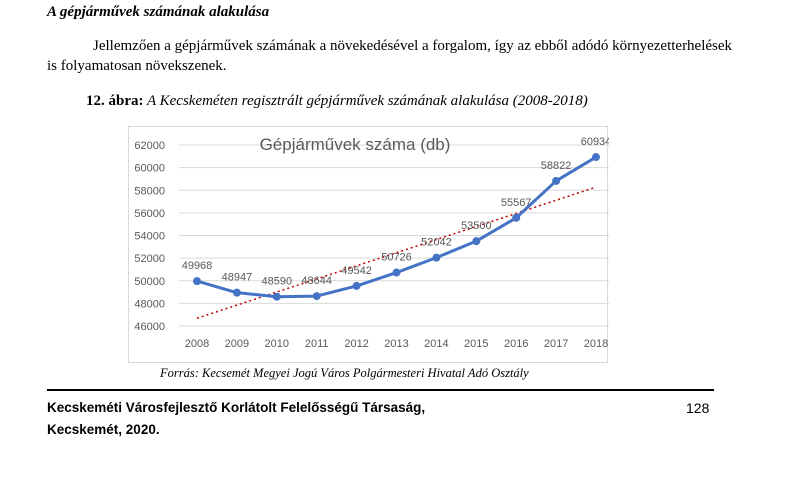 Image resolution: width=800 pixels, height=481 pixels. Describe the element at coordinates (103, 429) in the screenshot. I see `footer-line-2: Kecskemét, 2020.` at that location.